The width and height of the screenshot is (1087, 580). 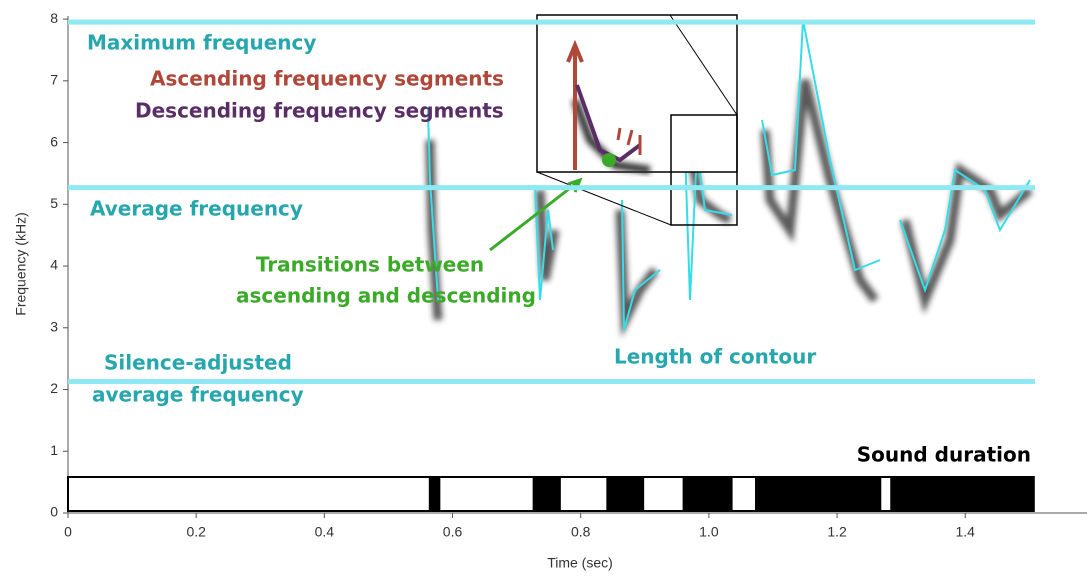 What do you see at coordinates (54, 141) in the screenshot?
I see `y-tick-label: 6` at bounding box center [54, 141].